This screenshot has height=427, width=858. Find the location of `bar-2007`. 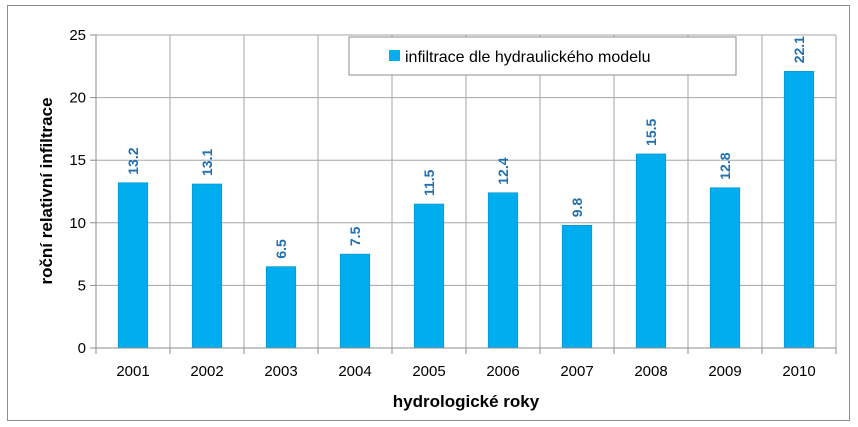

bar-2007 is located at coordinates (577, 287).